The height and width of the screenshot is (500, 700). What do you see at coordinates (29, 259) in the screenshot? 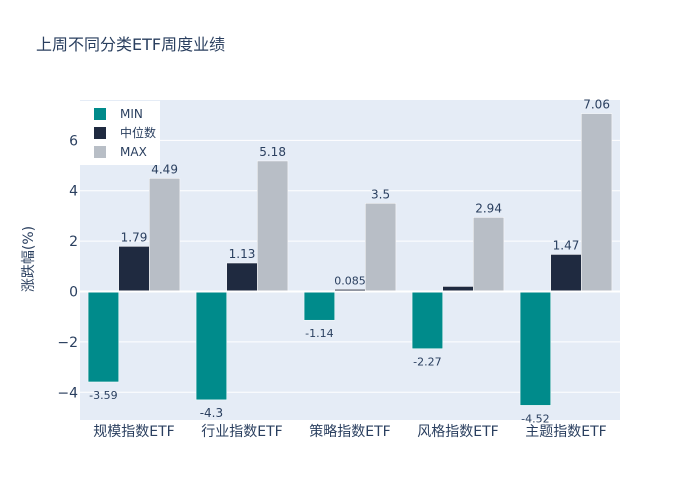
I see `y-axis-label: 涨跌幅(%)` at bounding box center [29, 259].